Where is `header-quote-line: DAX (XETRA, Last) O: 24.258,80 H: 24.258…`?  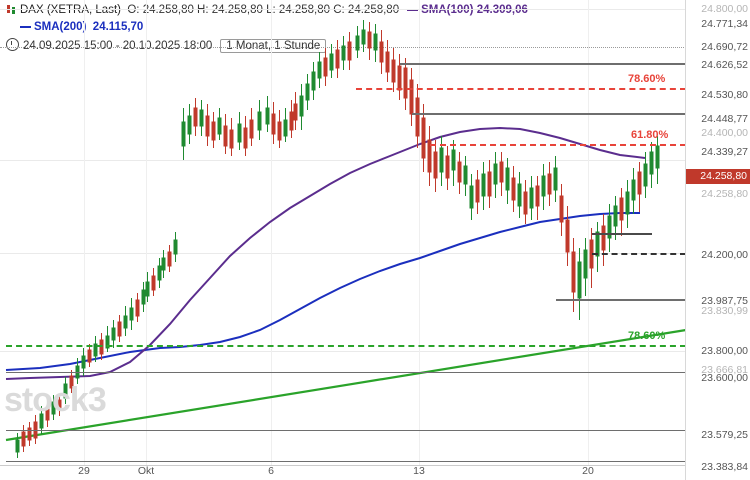
header-quote-line: DAX (XETRA, Last) O: 24.258,80 H: 24.258… is located at coordinates (267, 10).